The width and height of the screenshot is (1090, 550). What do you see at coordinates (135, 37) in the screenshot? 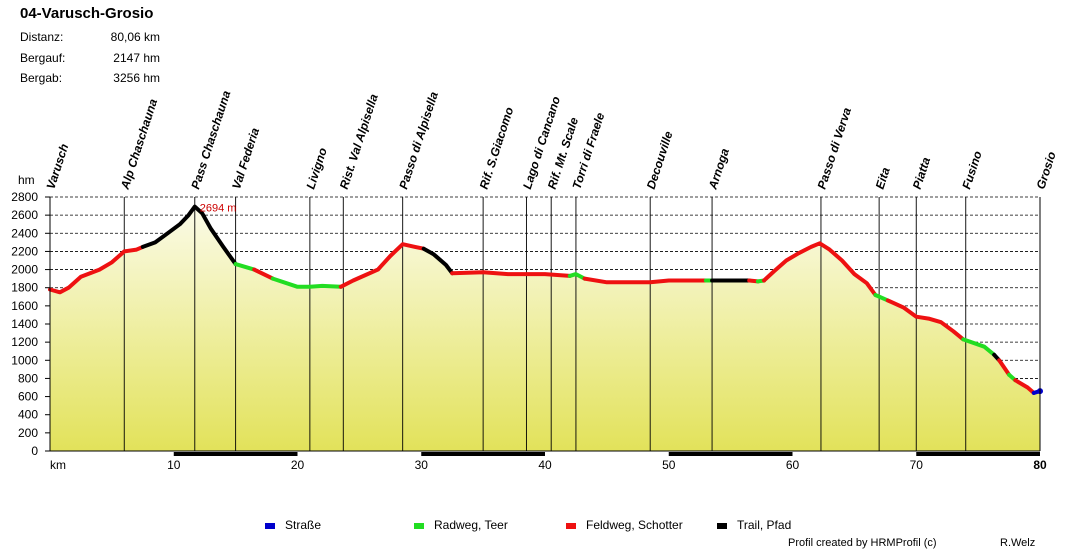
I see `stat-value: 80,06 km` at bounding box center [135, 37].